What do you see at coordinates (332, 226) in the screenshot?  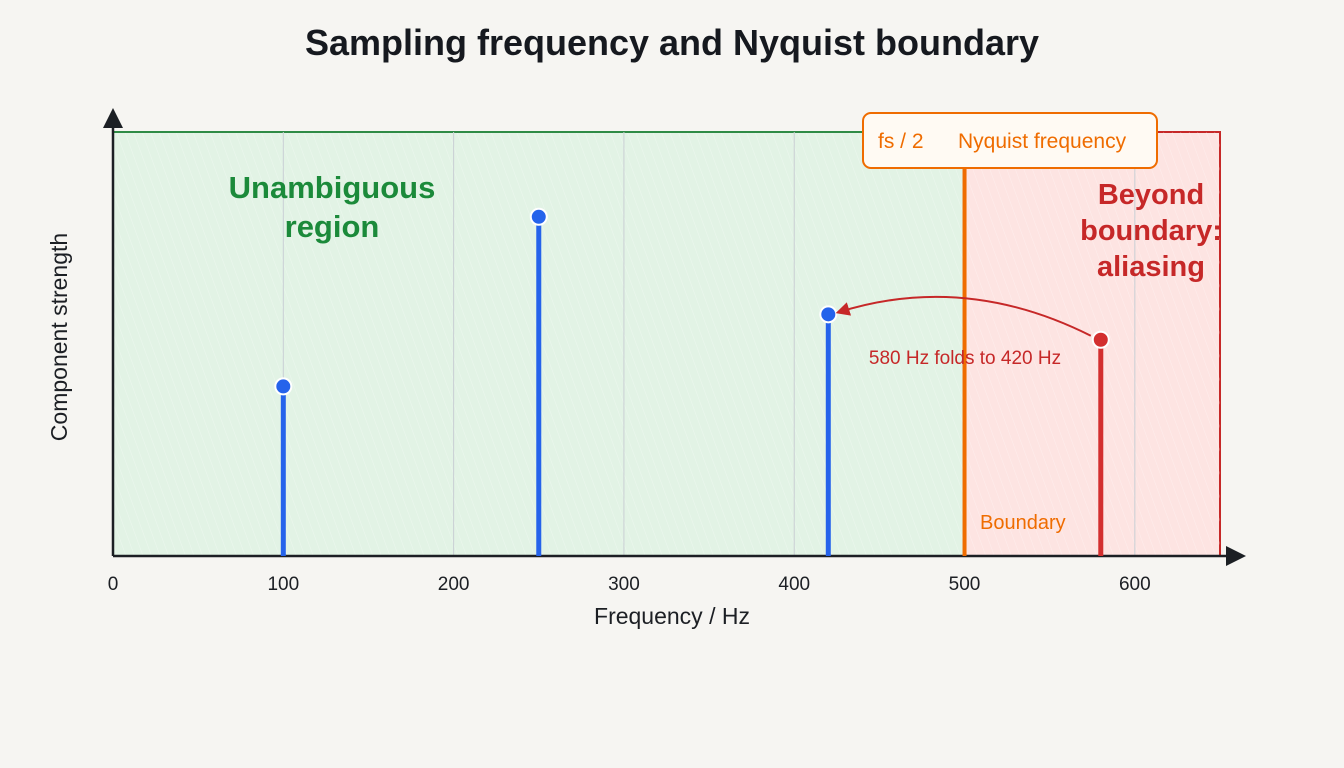 I see `unambiguous-region-label: region` at bounding box center [332, 226].